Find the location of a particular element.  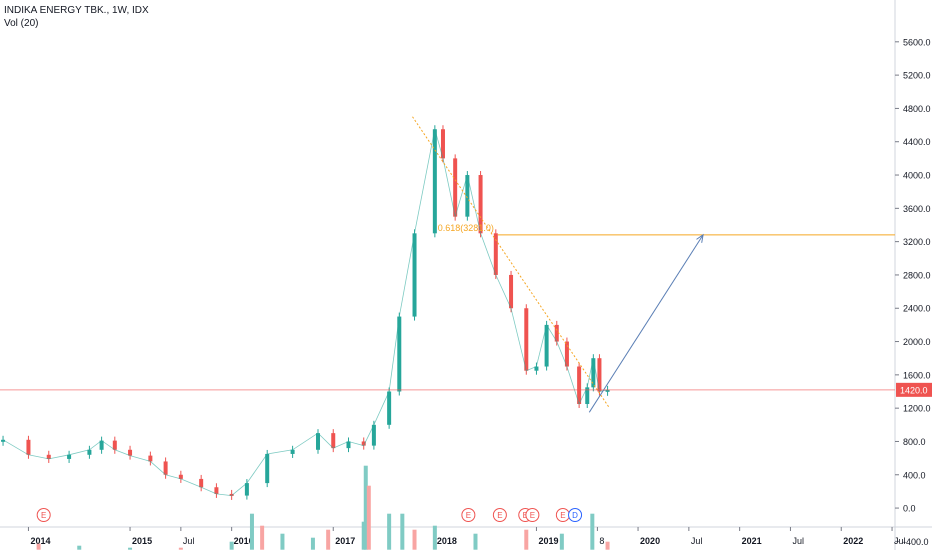

current-price-badge is located at coordinates (914, 389).